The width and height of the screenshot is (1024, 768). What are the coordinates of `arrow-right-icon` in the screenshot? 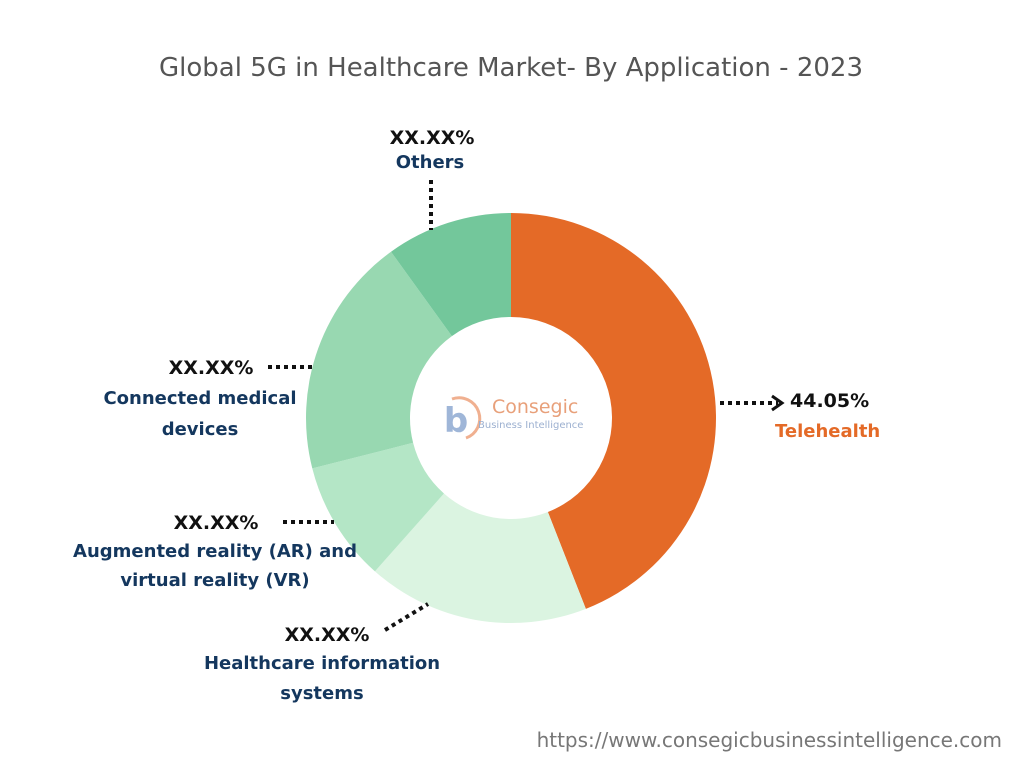 It's located at (778, 403).